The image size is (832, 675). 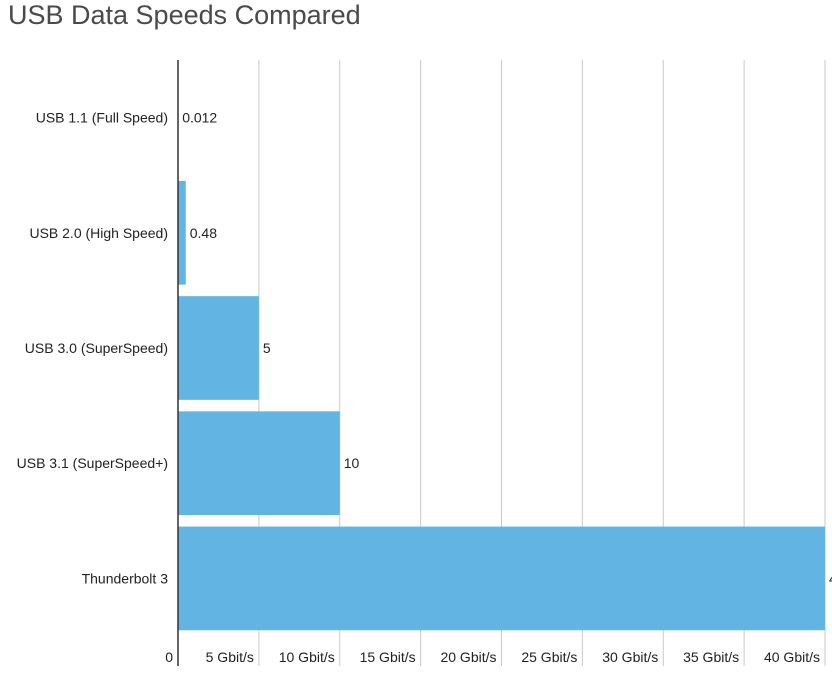 I want to click on category-label-3: USB 3.1 (SuperSpeed+), so click(x=92, y=463).